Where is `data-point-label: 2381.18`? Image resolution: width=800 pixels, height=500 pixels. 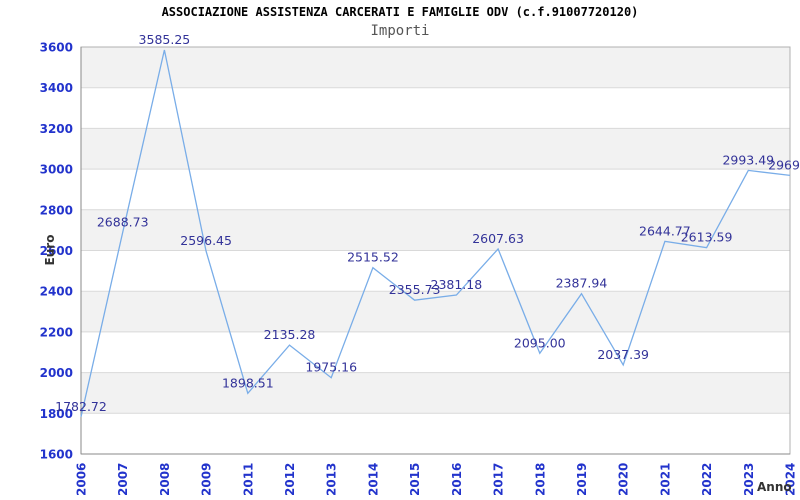 data-point-label: 2381.18 is located at coordinates (457, 284).